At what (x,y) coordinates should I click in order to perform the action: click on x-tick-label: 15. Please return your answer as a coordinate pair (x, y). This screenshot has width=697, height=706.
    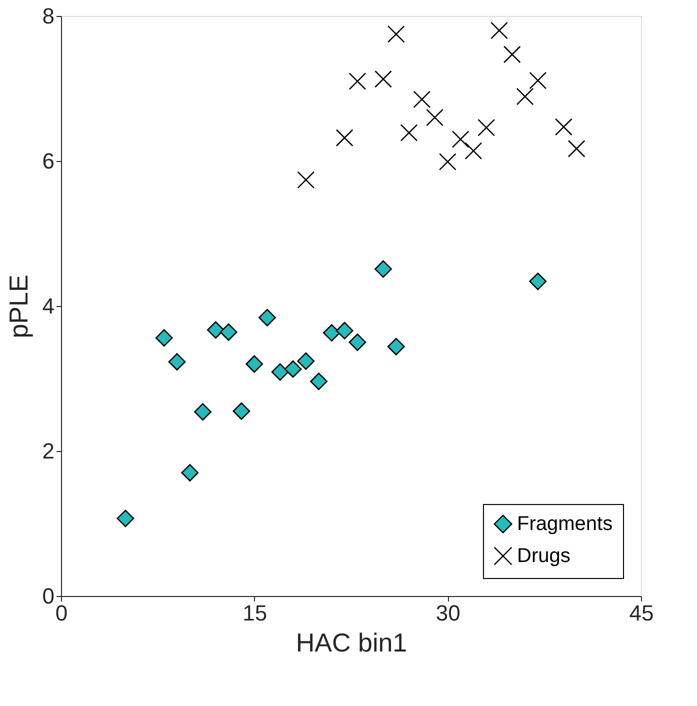
    Looking at the image, I should click on (255, 613).